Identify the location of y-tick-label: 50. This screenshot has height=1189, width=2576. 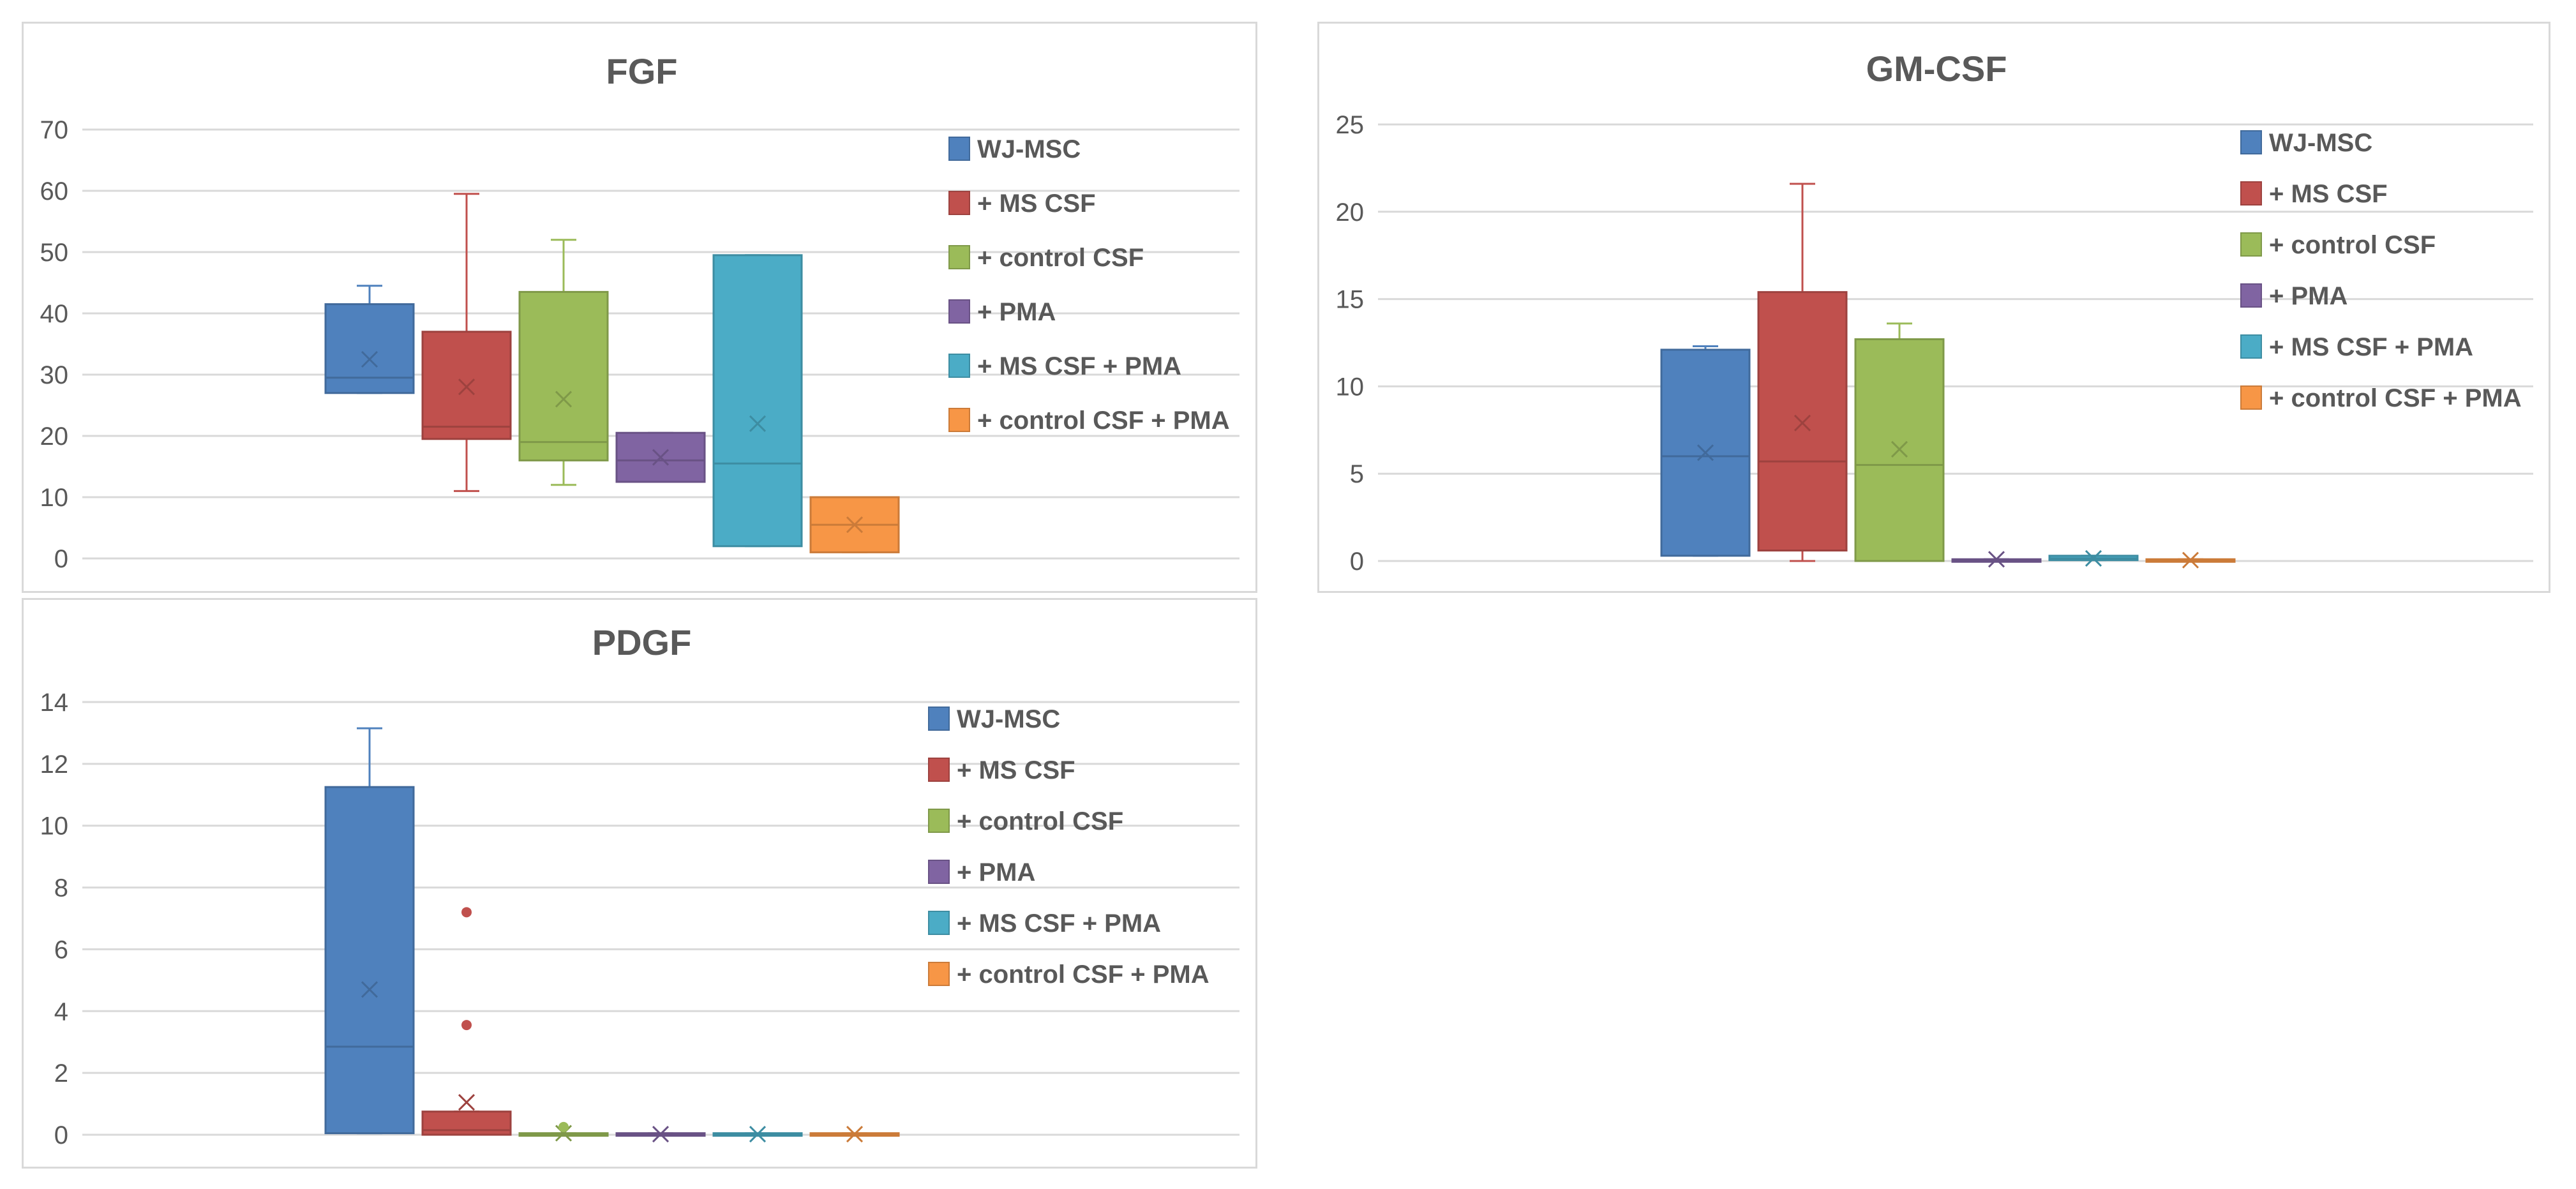
(54, 253).